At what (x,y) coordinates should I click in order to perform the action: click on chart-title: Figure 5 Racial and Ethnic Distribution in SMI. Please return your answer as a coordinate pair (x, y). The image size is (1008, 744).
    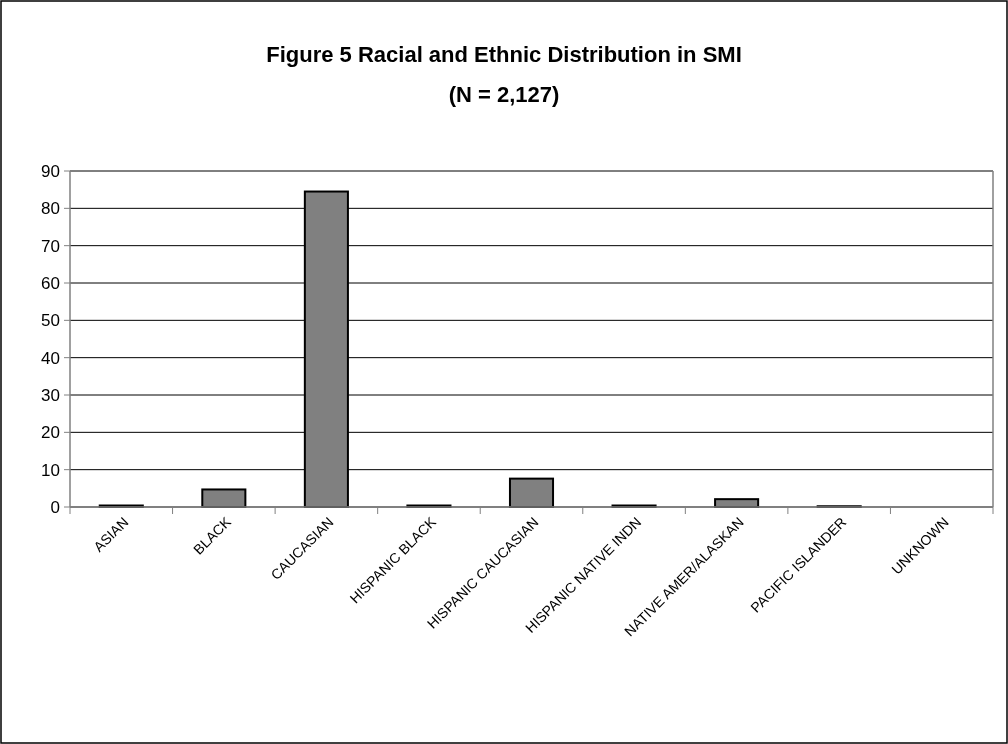
    Looking at the image, I should click on (504, 54).